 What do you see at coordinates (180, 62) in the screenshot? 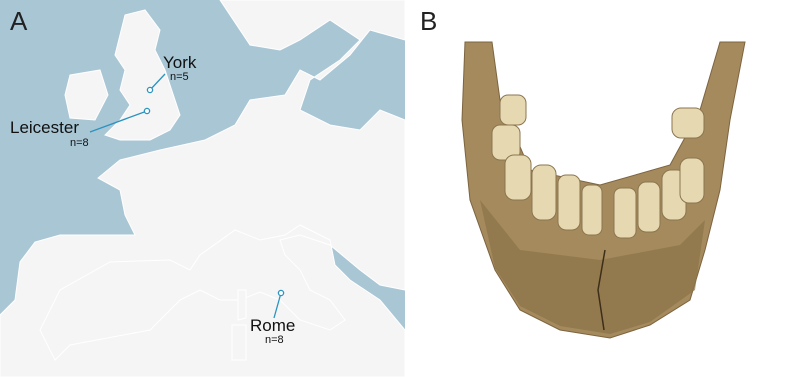
I see `site-name: York` at bounding box center [180, 62].